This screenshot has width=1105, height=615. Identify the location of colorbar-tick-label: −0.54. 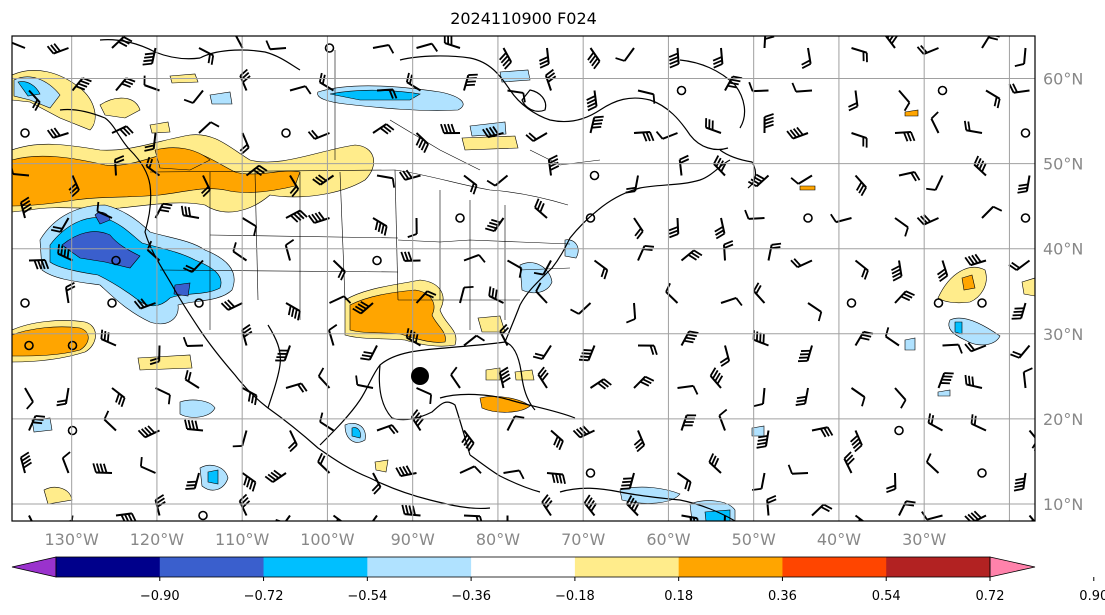
(367, 596).